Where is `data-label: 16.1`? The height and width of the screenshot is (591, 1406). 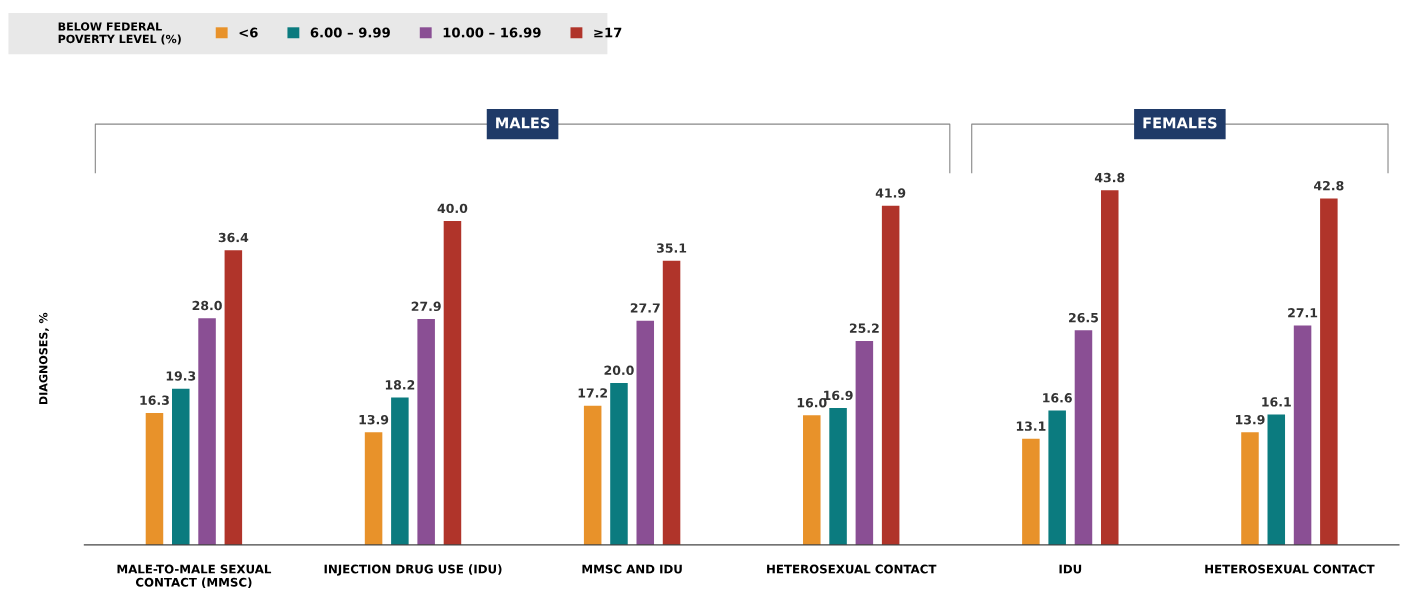
data-label: 16.1 is located at coordinates (1276, 402).